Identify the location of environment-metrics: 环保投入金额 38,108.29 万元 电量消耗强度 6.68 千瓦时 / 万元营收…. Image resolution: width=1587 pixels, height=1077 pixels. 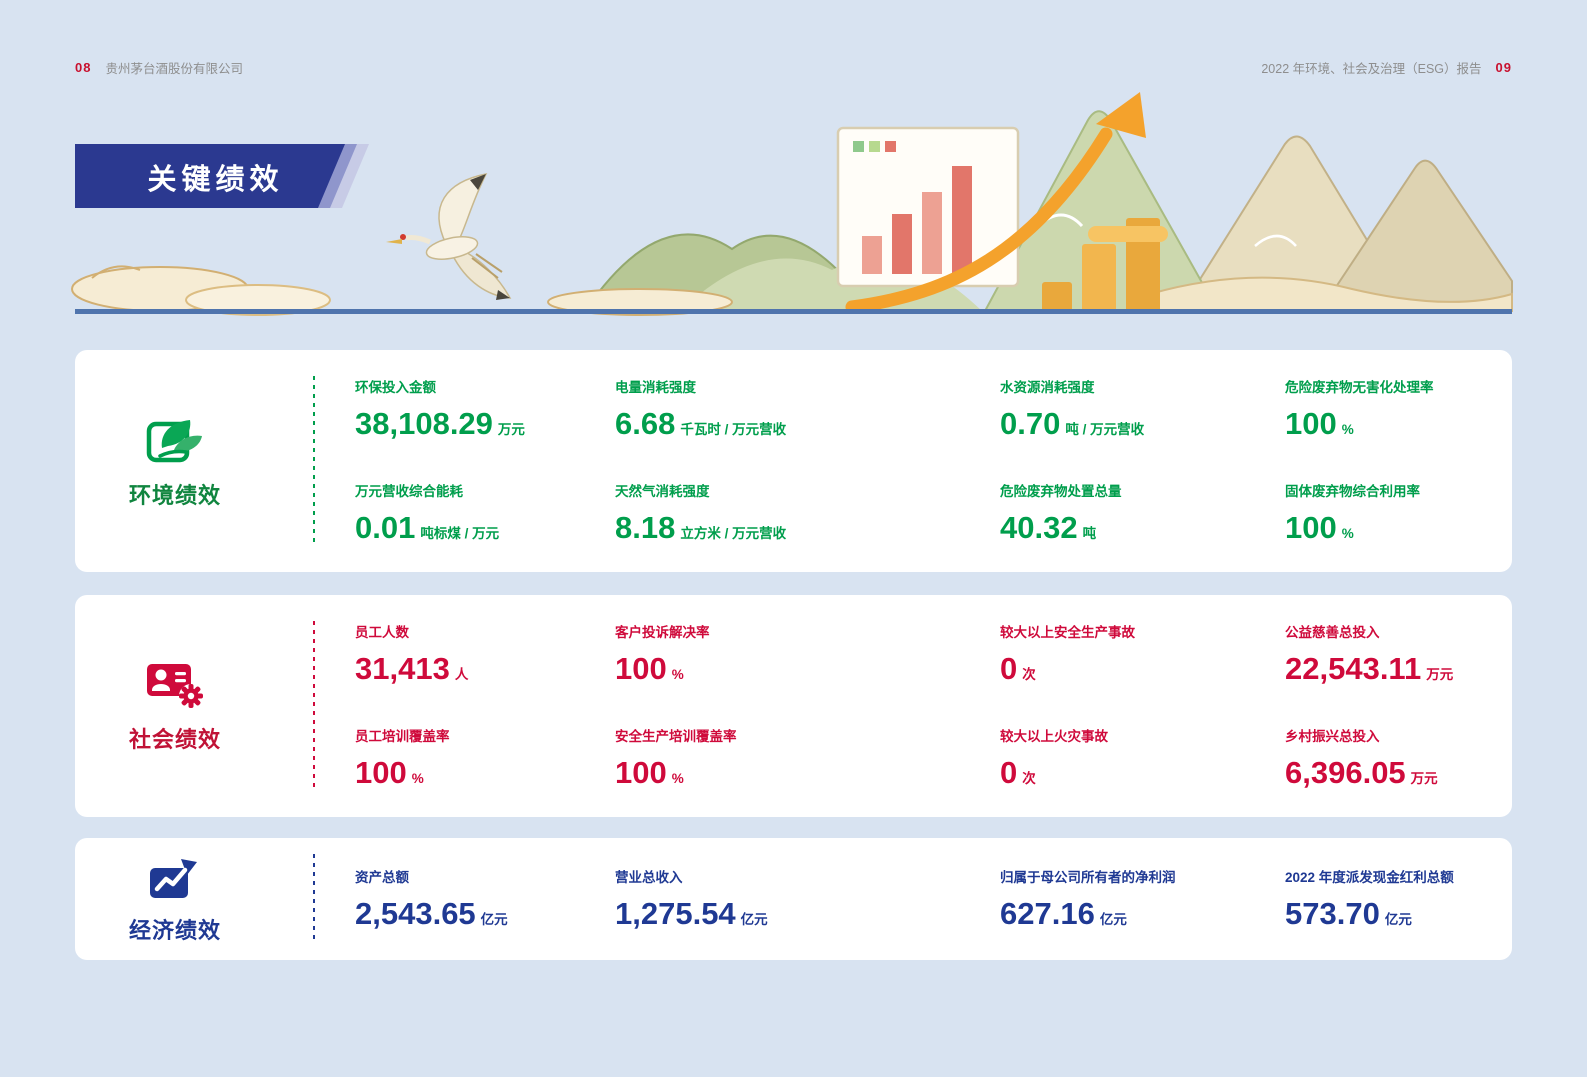
(921, 461).